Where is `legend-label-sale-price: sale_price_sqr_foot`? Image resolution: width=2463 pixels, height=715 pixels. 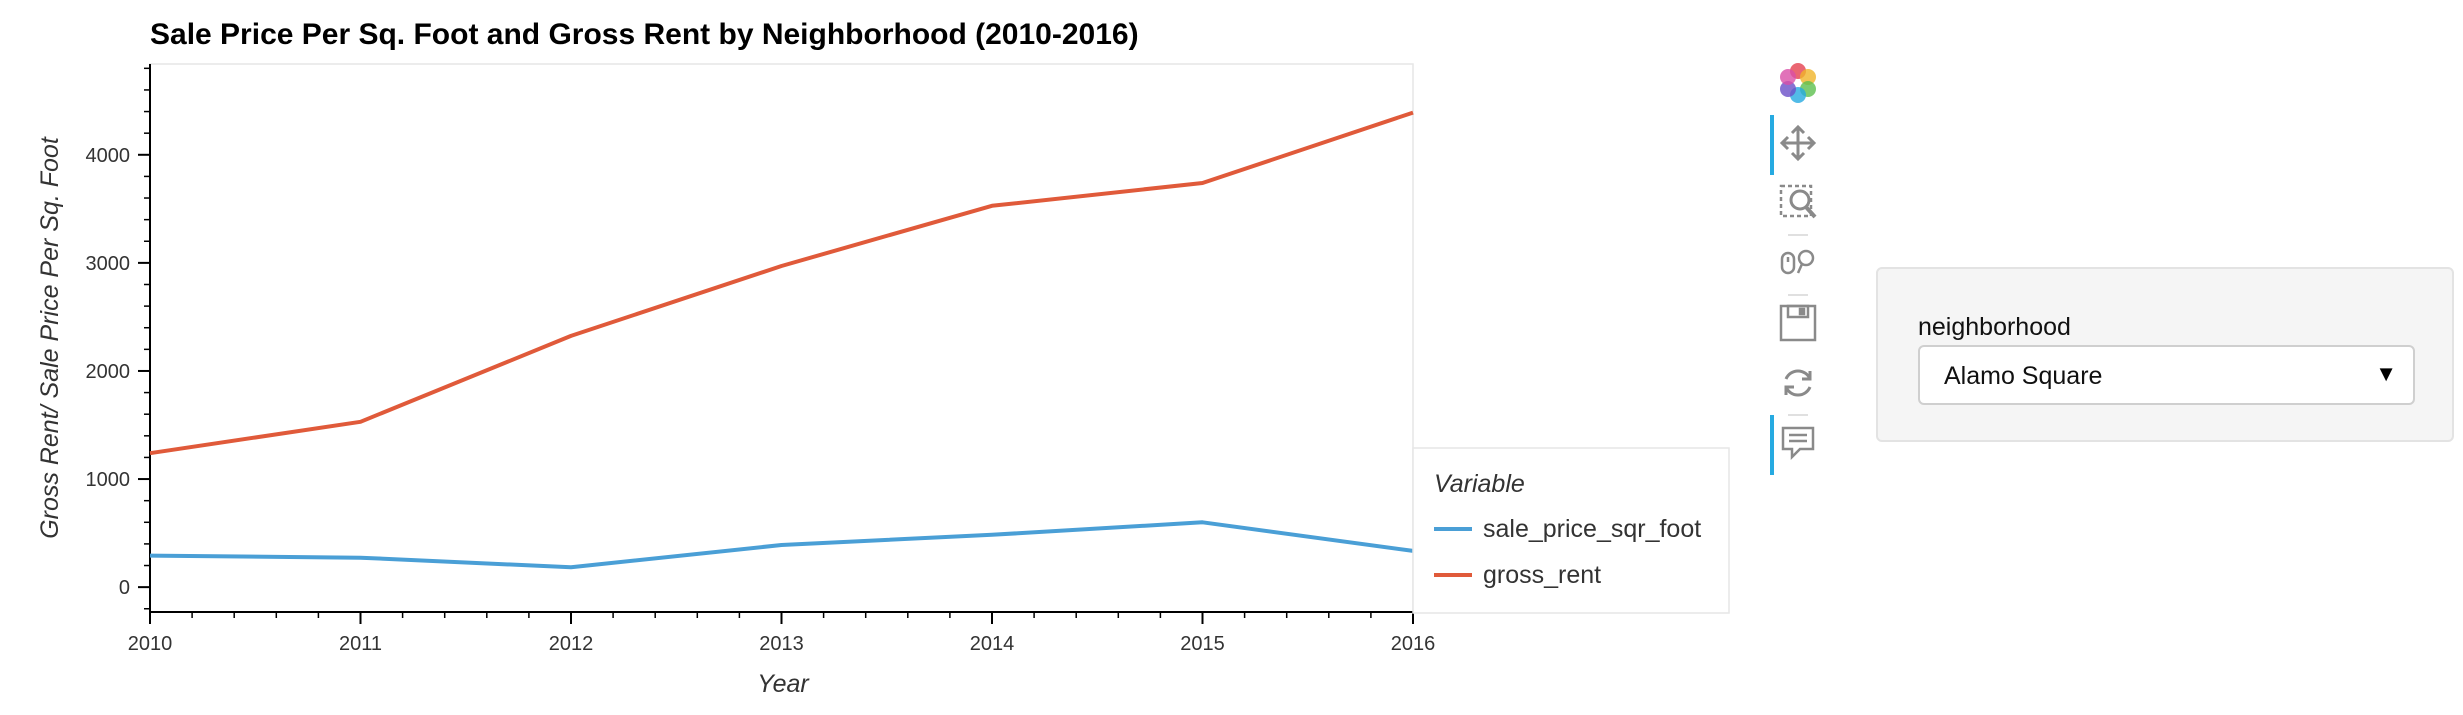 legend-label-sale-price: sale_price_sqr_foot is located at coordinates (1592, 529).